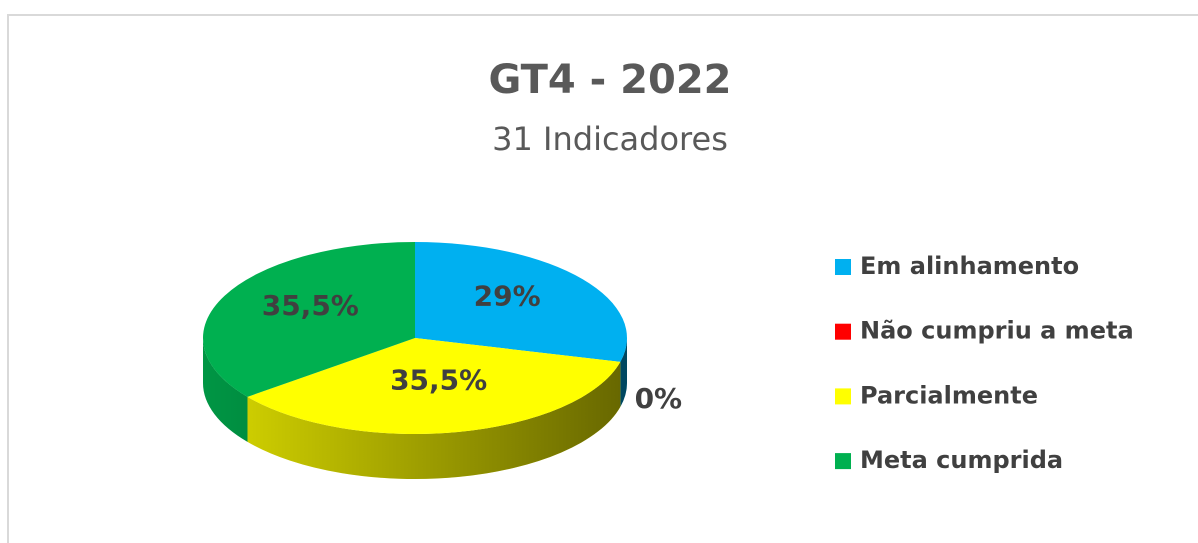  What do you see at coordinates (610, 139) in the screenshot?
I see `chart-subtitle: 31 Indicadores` at bounding box center [610, 139].